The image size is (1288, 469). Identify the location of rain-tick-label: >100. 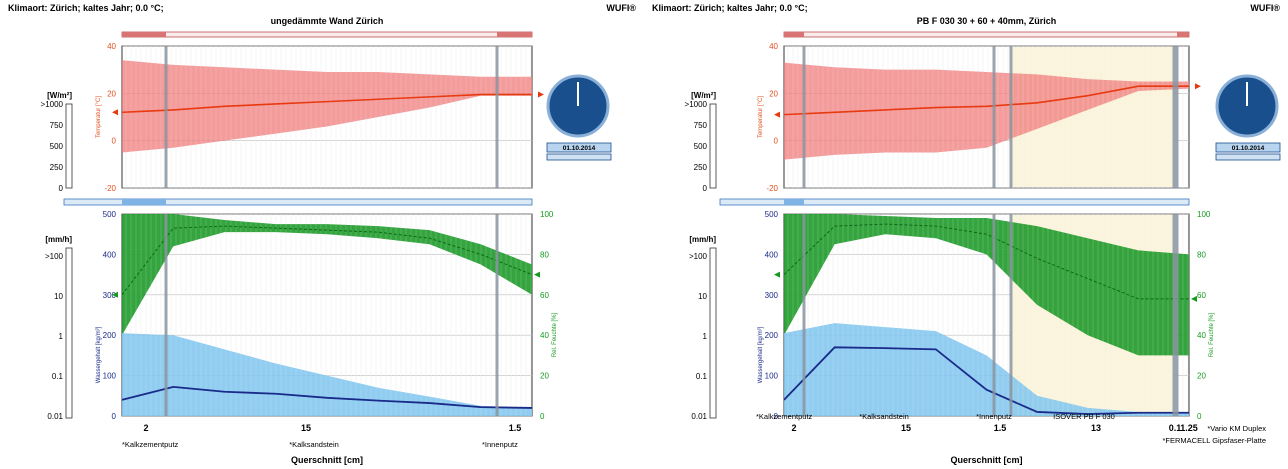
(54, 256).